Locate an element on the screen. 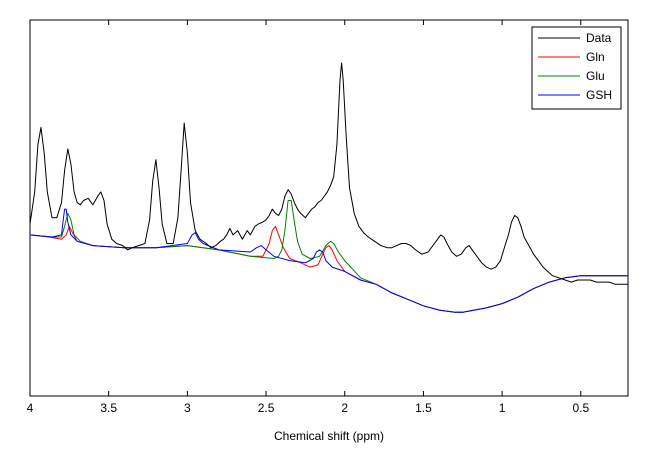 The height and width of the screenshot is (454, 647). legend: Data Gln Glu GSH is located at coordinates (576, 68).